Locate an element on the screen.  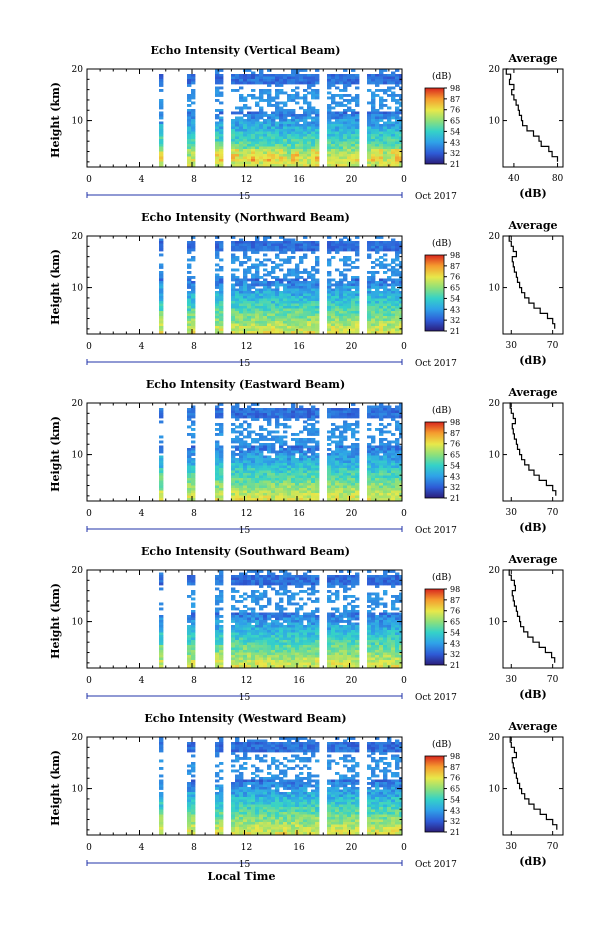
panel-title: Echo Intensity (Southward Beam) is located at coordinates (245, 551).